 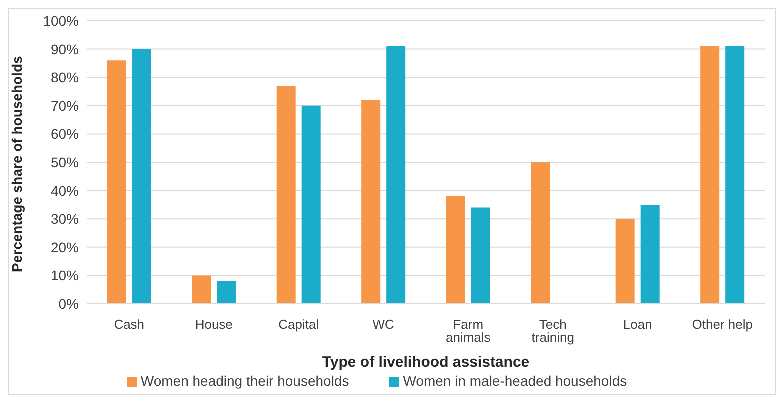 What do you see at coordinates (68, 304) in the screenshot?
I see `y-tick-label: 0%` at bounding box center [68, 304].